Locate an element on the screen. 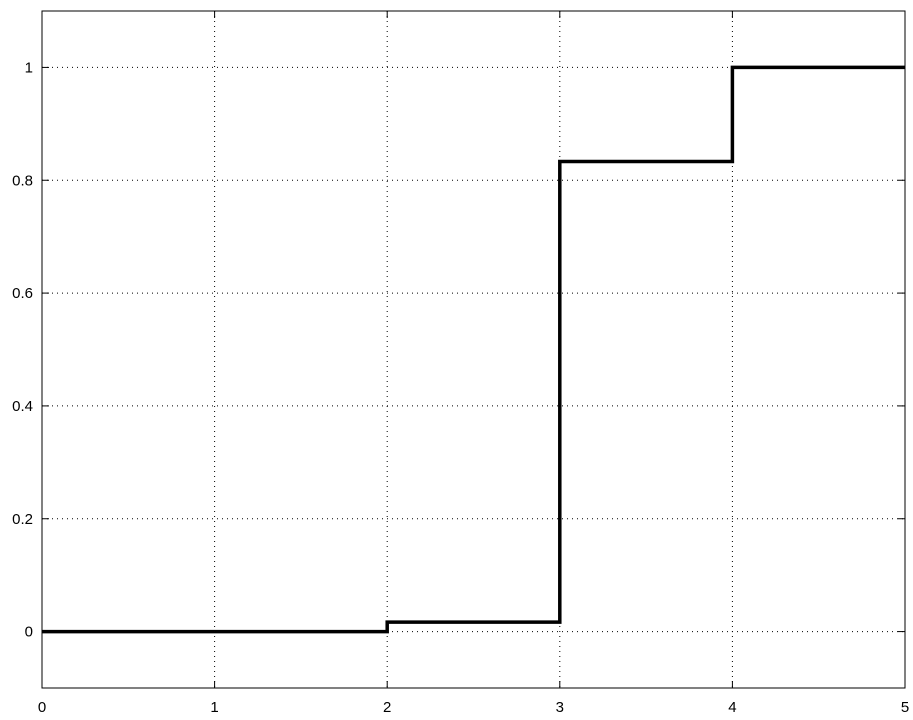 This screenshot has height=720, width=913. y-tick-label: 0.4 is located at coordinates (22, 406).